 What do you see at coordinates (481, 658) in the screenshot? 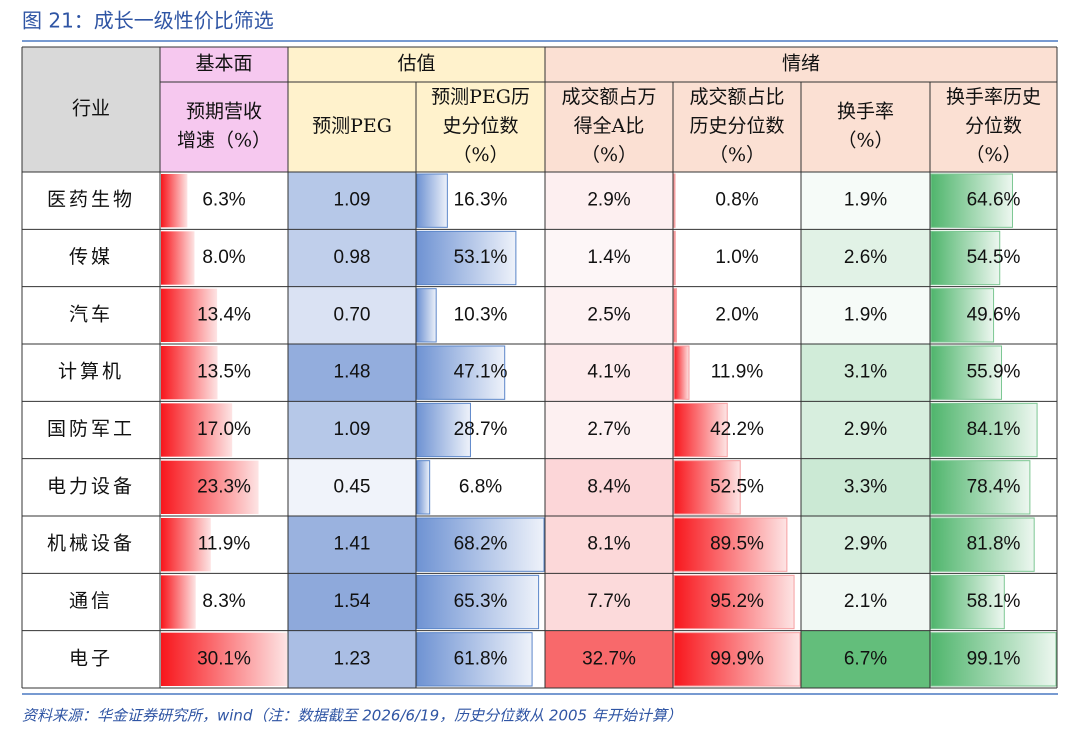
I see `cell-value: 61.8%` at bounding box center [481, 658].